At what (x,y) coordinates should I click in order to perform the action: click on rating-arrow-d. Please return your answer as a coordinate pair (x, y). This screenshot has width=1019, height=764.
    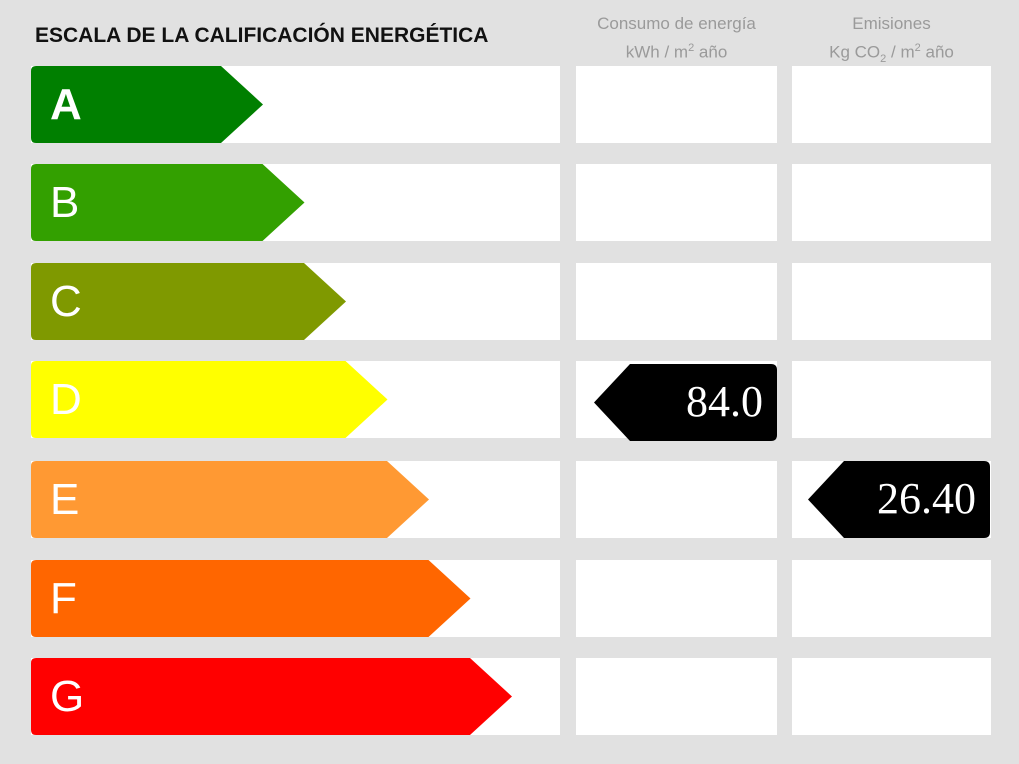
    Looking at the image, I should click on (209, 399).